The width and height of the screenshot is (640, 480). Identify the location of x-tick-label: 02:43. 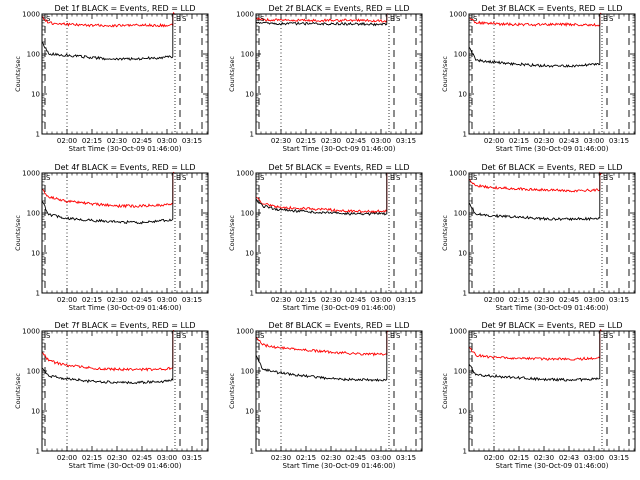
(569, 141).